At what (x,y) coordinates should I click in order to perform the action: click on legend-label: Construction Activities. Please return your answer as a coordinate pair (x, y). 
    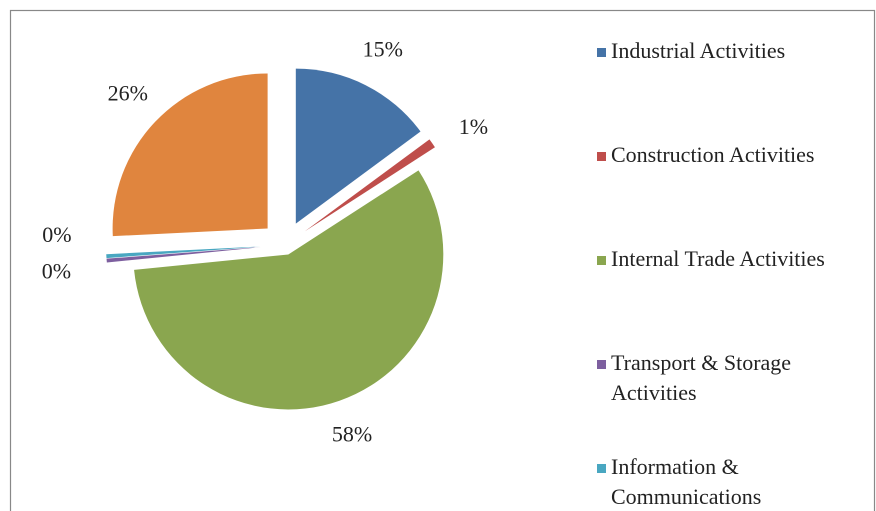
    Looking at the image, I should click on (713, 154).